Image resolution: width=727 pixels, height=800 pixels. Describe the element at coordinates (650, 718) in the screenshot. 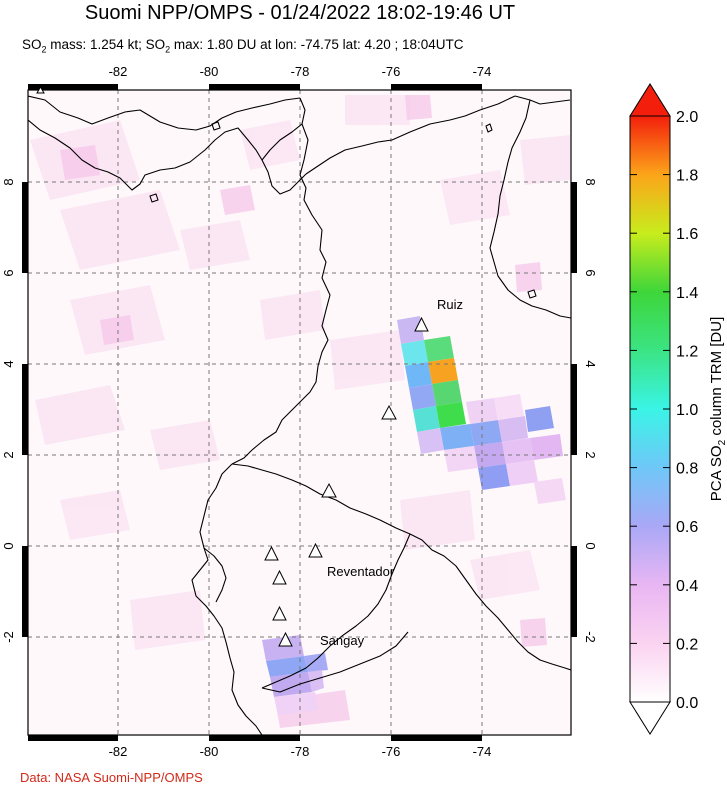

I see `colorbar-bottom-arrow` at that location.